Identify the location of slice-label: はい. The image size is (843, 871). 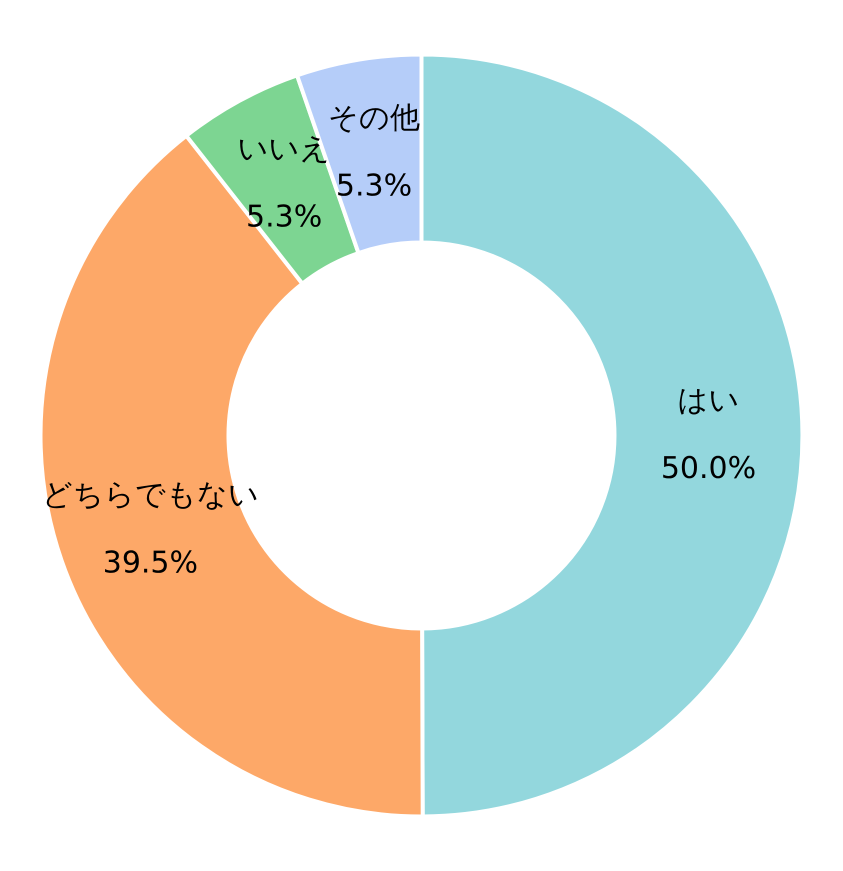
(709, 400).